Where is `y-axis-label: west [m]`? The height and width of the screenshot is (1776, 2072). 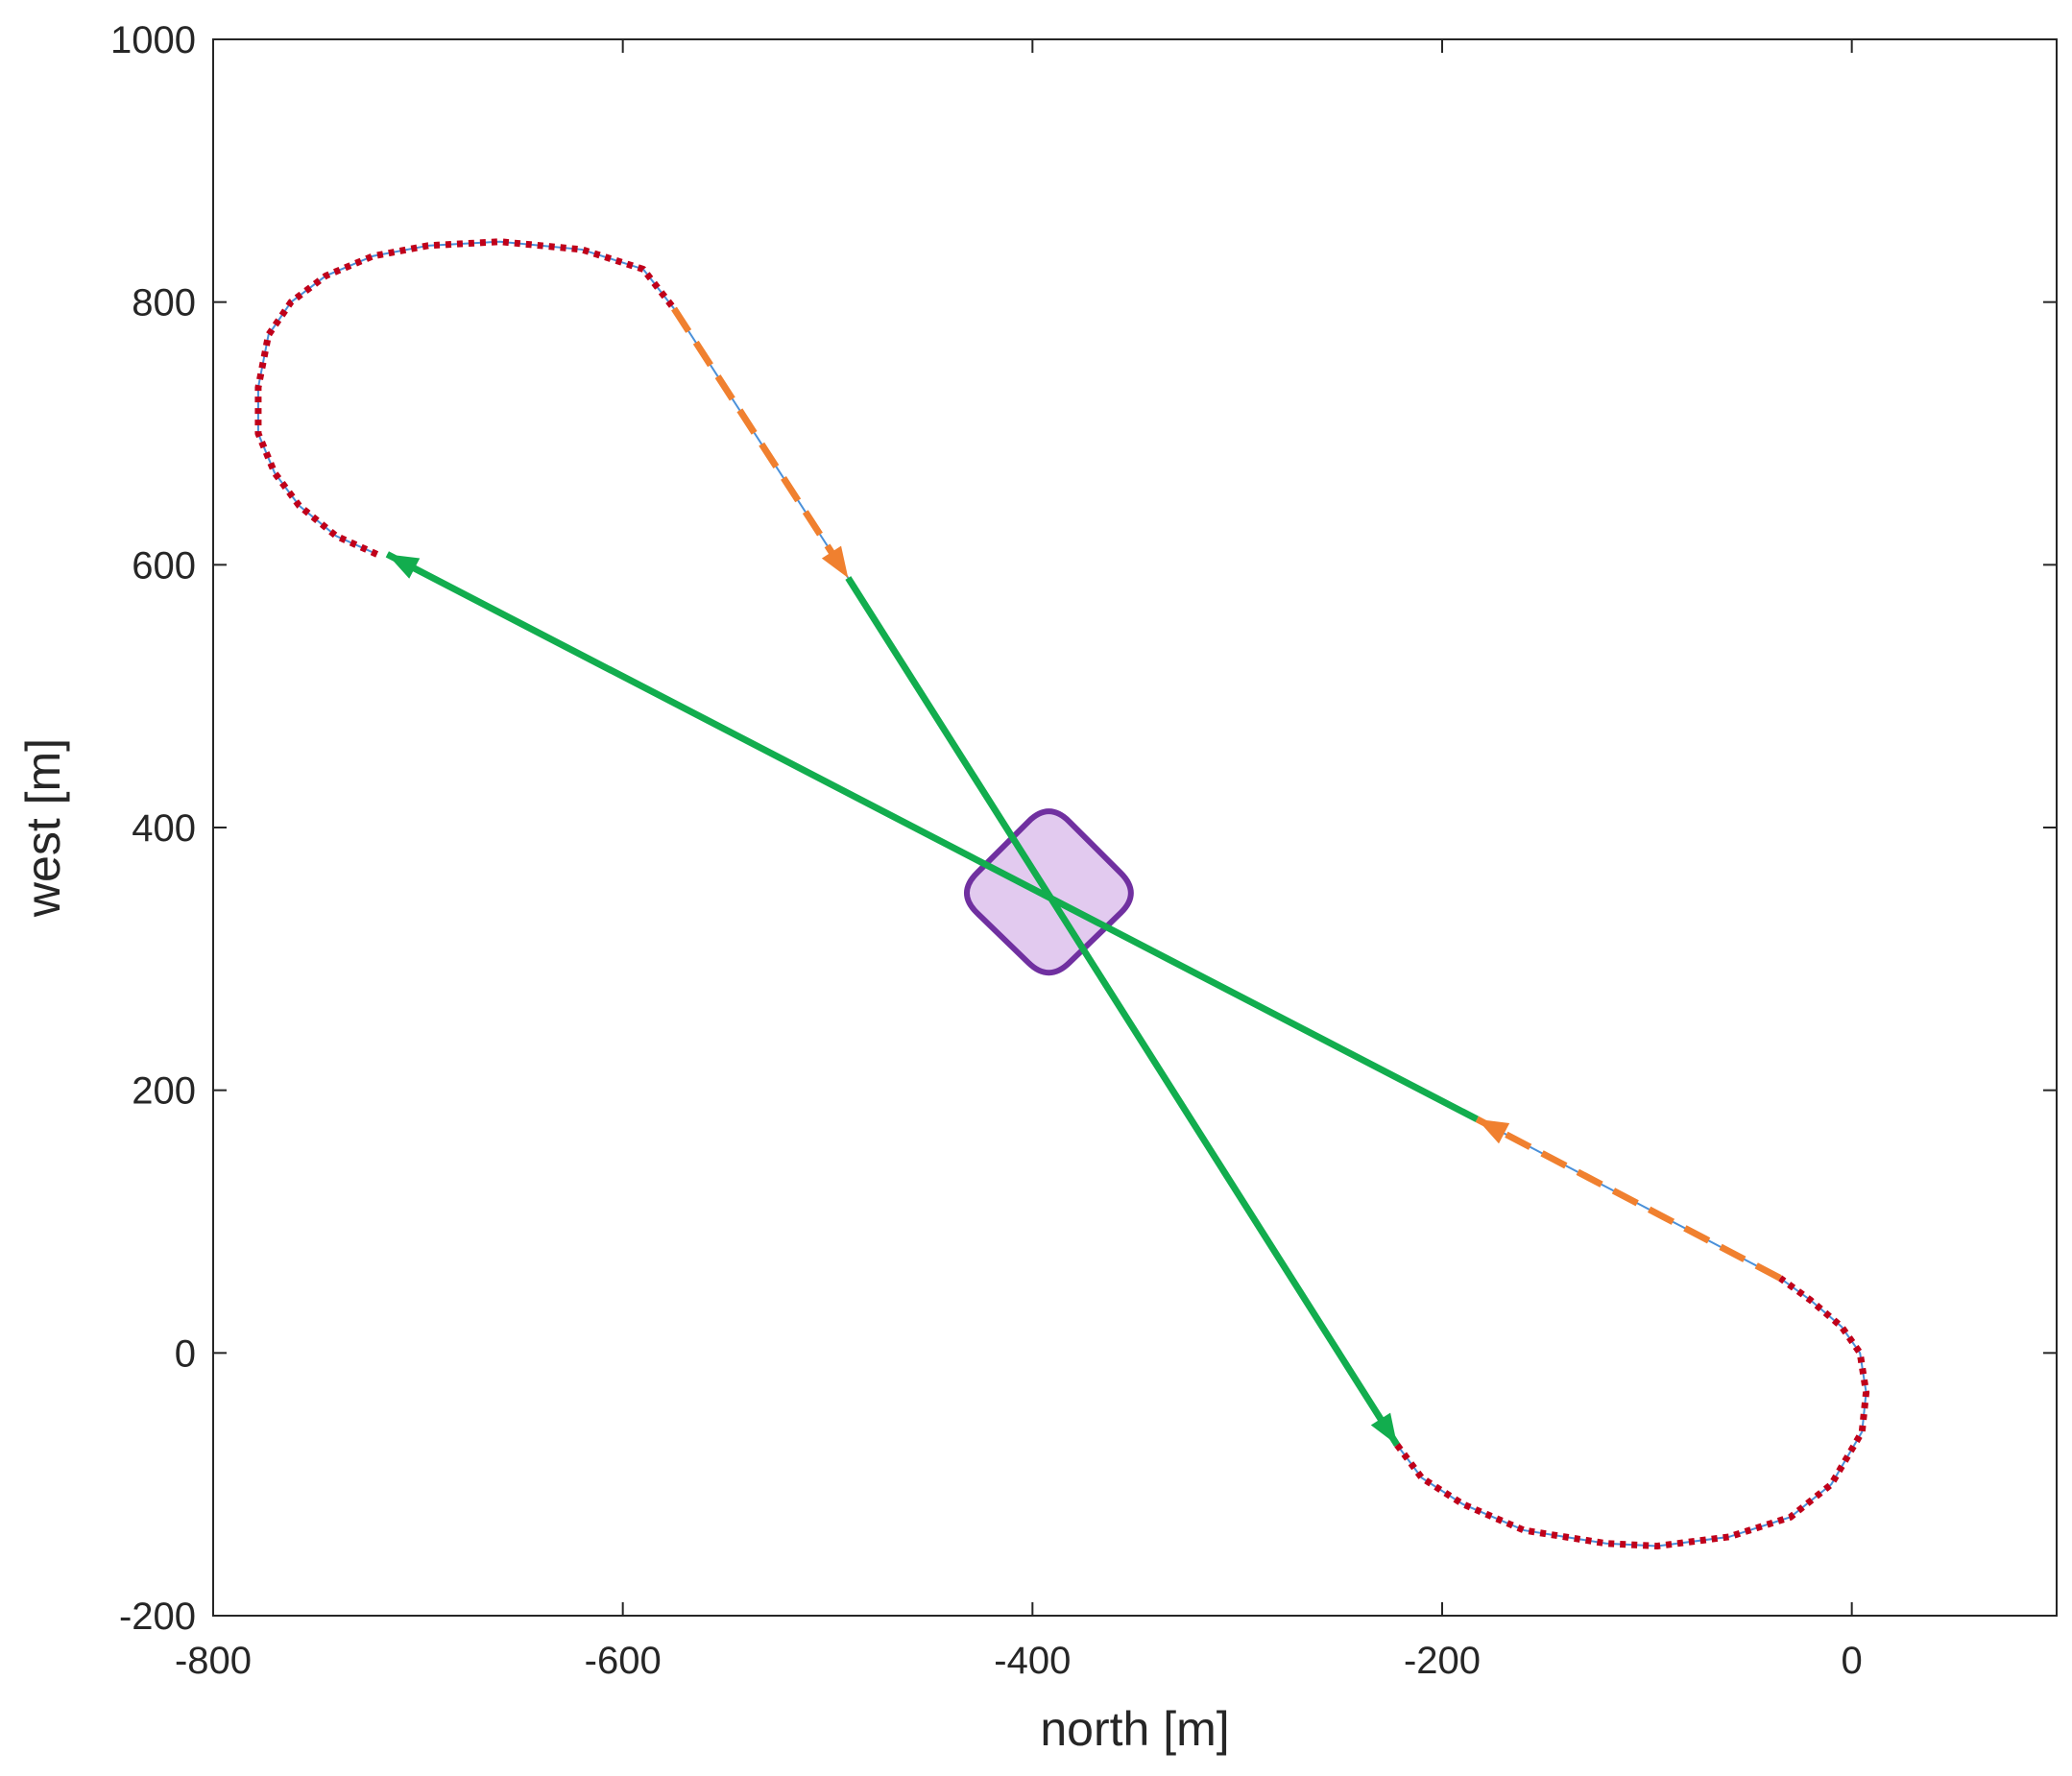
y-axis-label: west [m] is located at coordinates (43, 828).